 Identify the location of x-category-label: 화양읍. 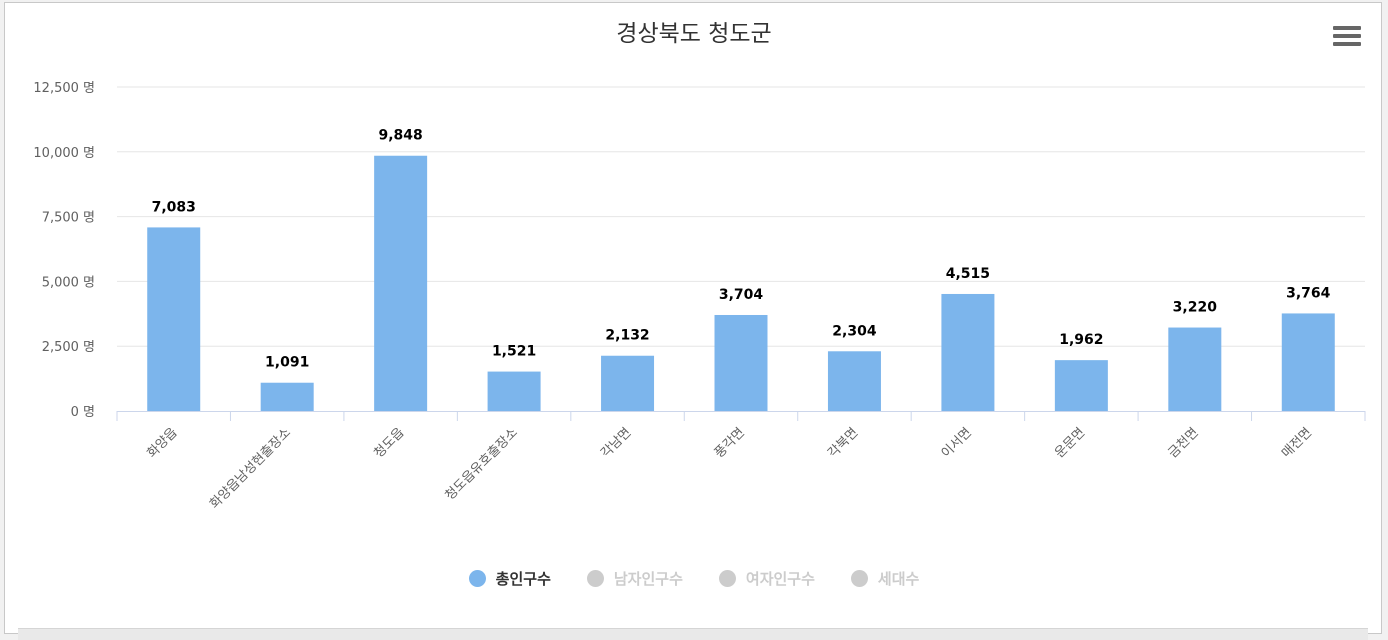
(163, 443).